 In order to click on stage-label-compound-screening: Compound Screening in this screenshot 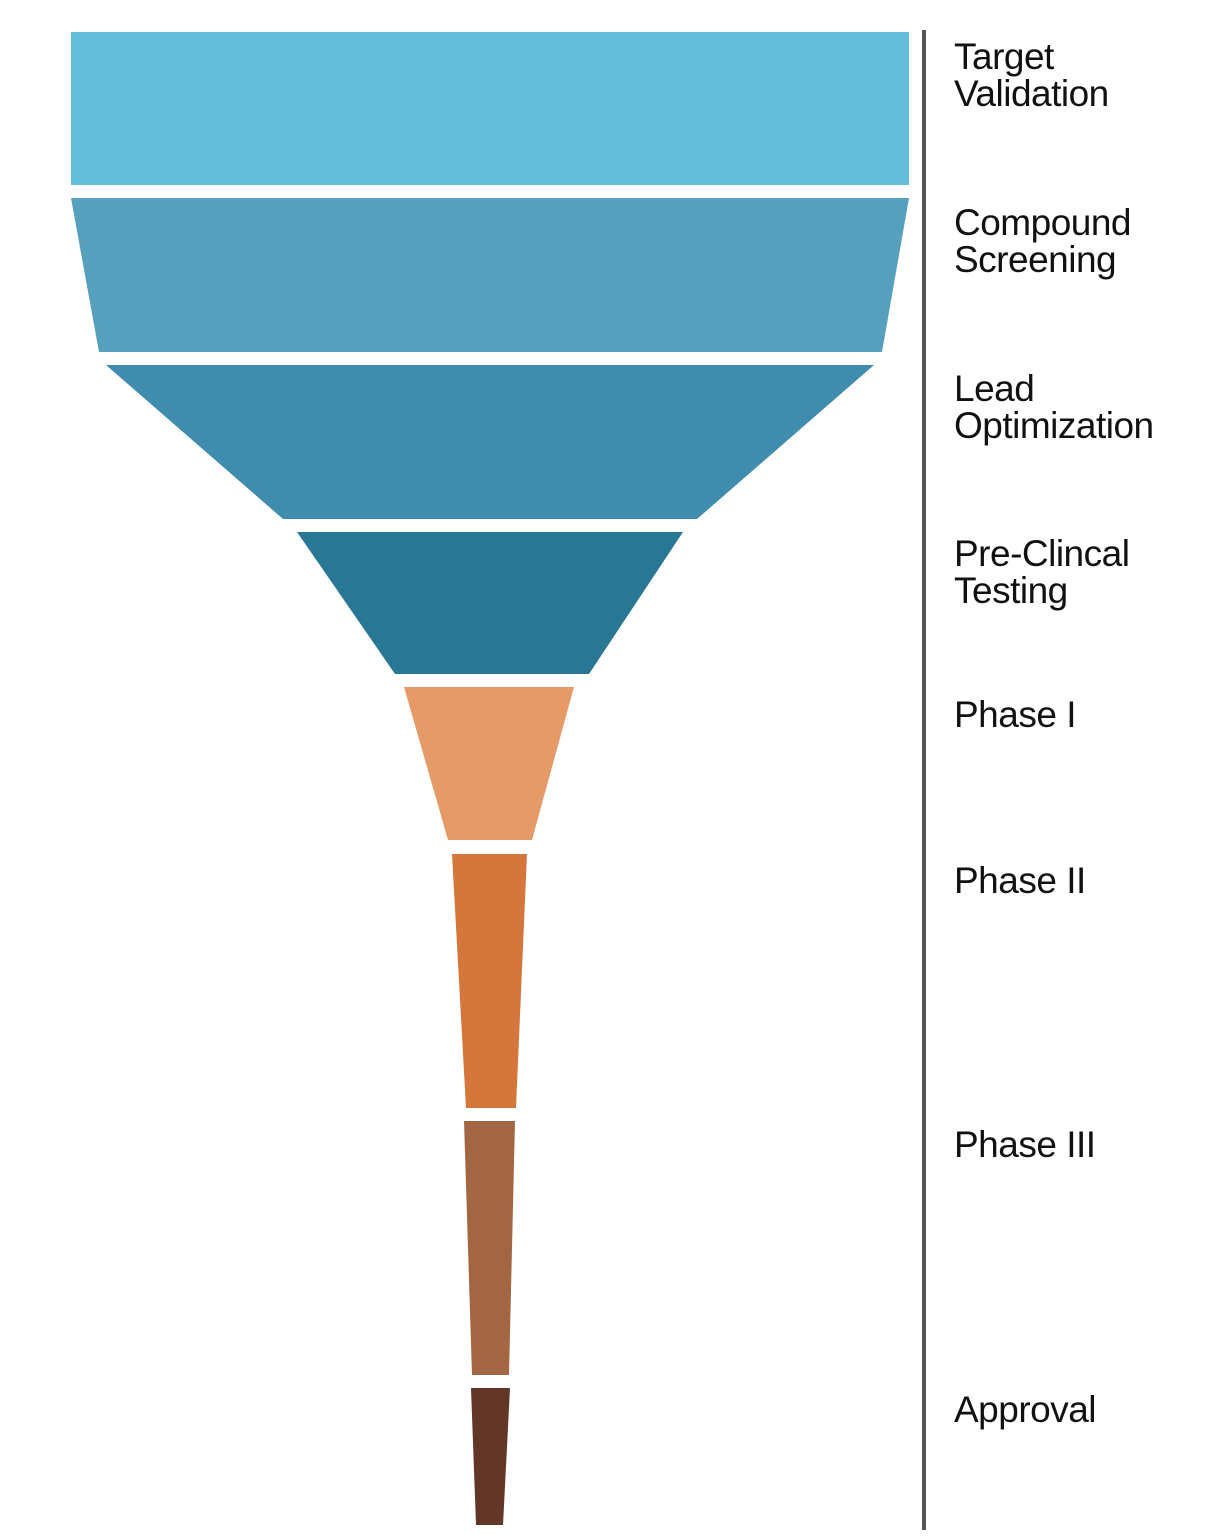, I will do `click(1079, 241)`.